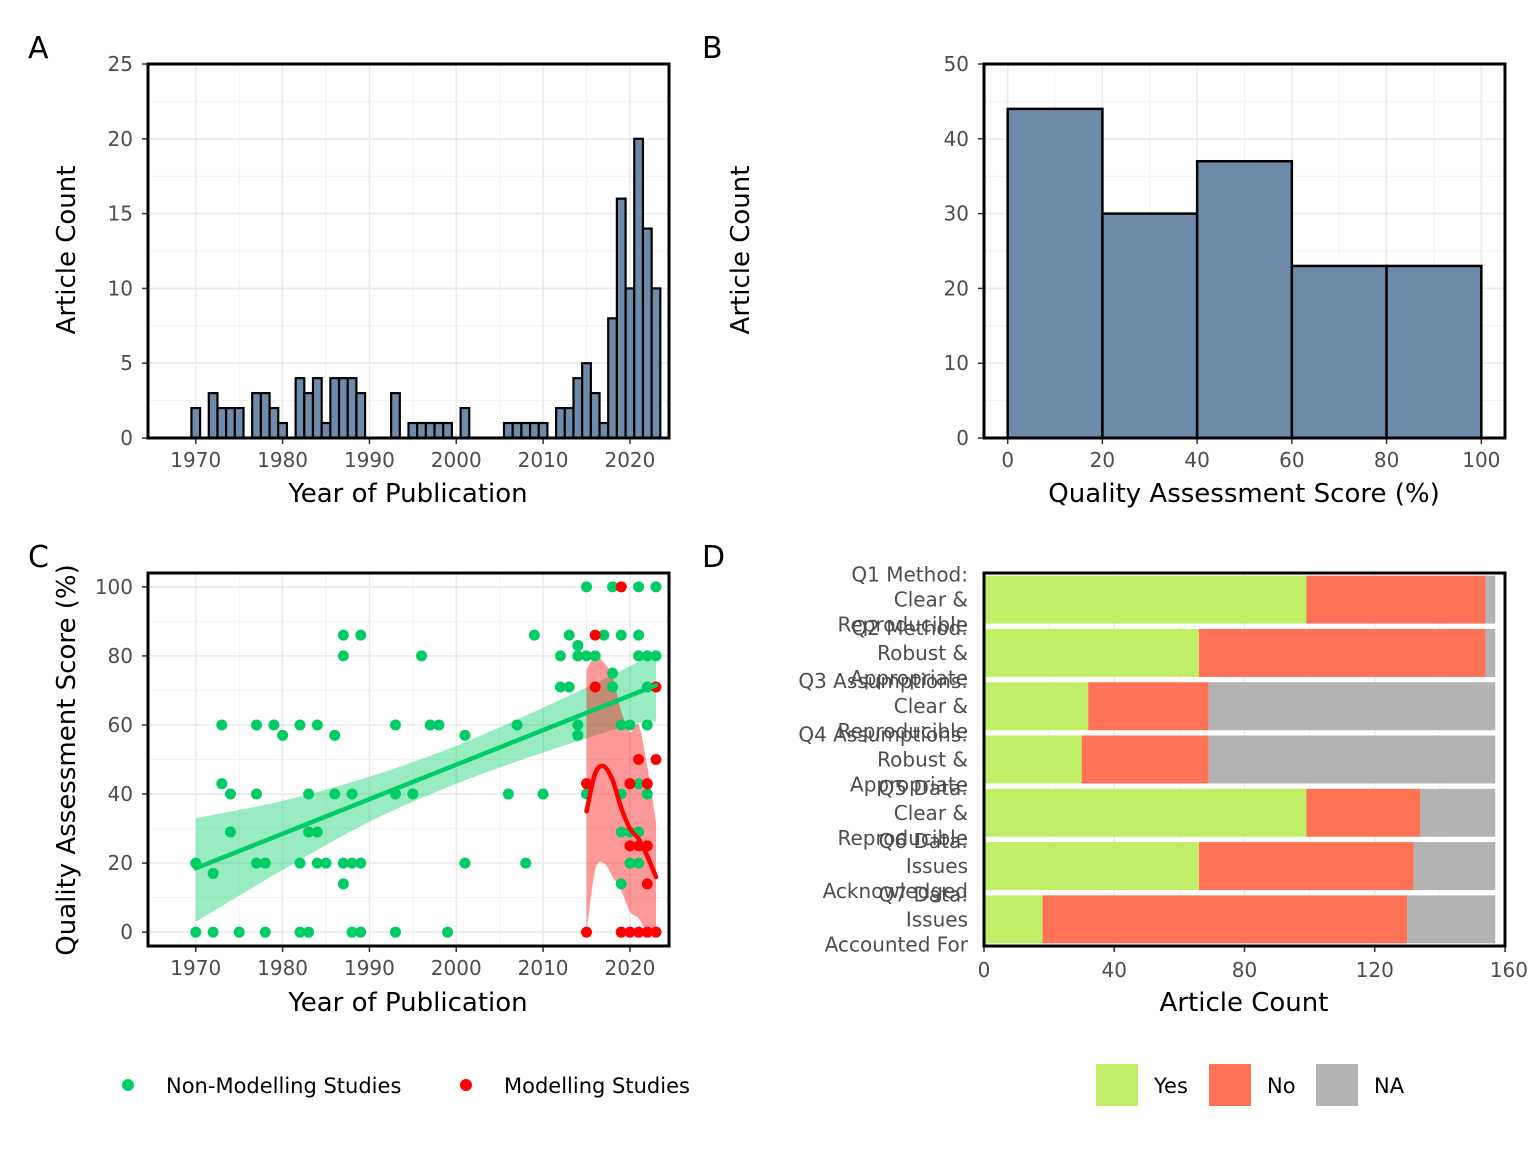 Image resolution: width=1536 pixels, height=1152 pixels. What do you see at coordinates (282, 968) in the screenshot?
I see `panel-c-x-tick-label: 1980` at bounding box center [282, 968].